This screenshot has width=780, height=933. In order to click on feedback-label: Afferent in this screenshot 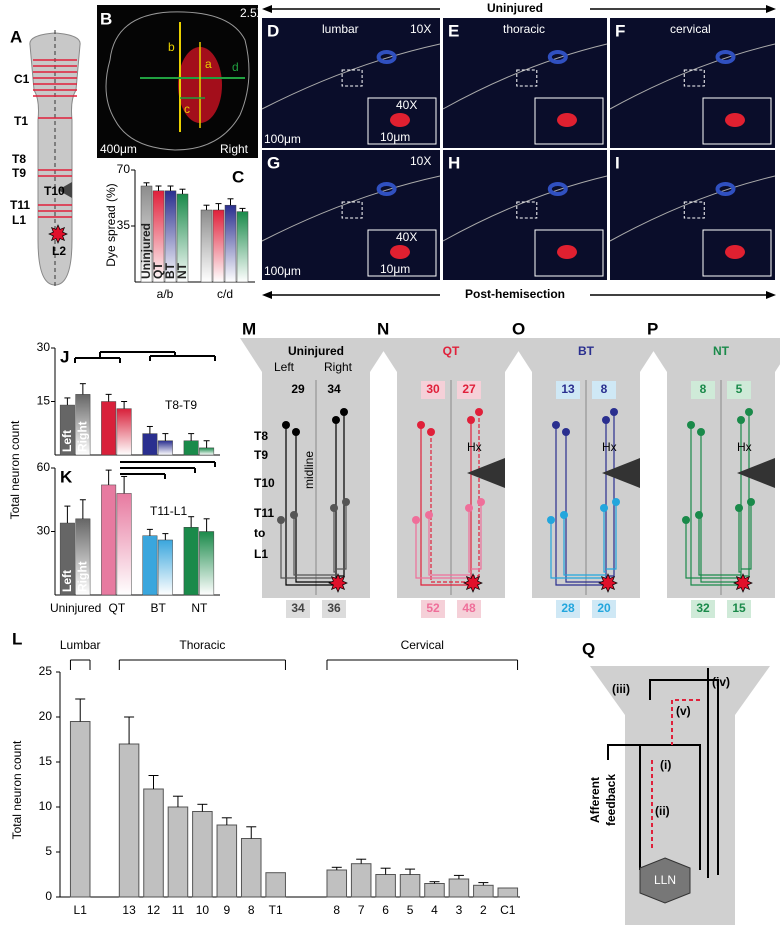, I will do `click(595, 800)`.